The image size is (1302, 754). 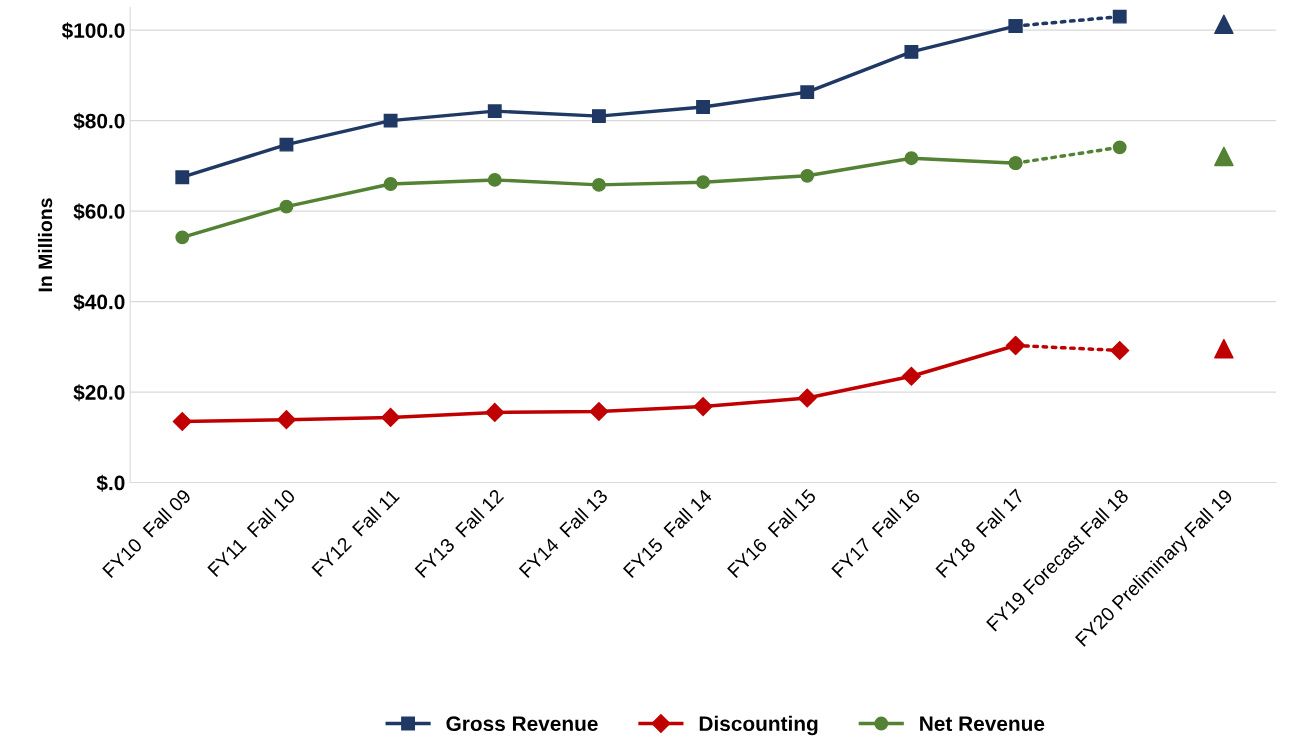 I want to click on y-tick-label: $40.0, so click(x=99, y=302).